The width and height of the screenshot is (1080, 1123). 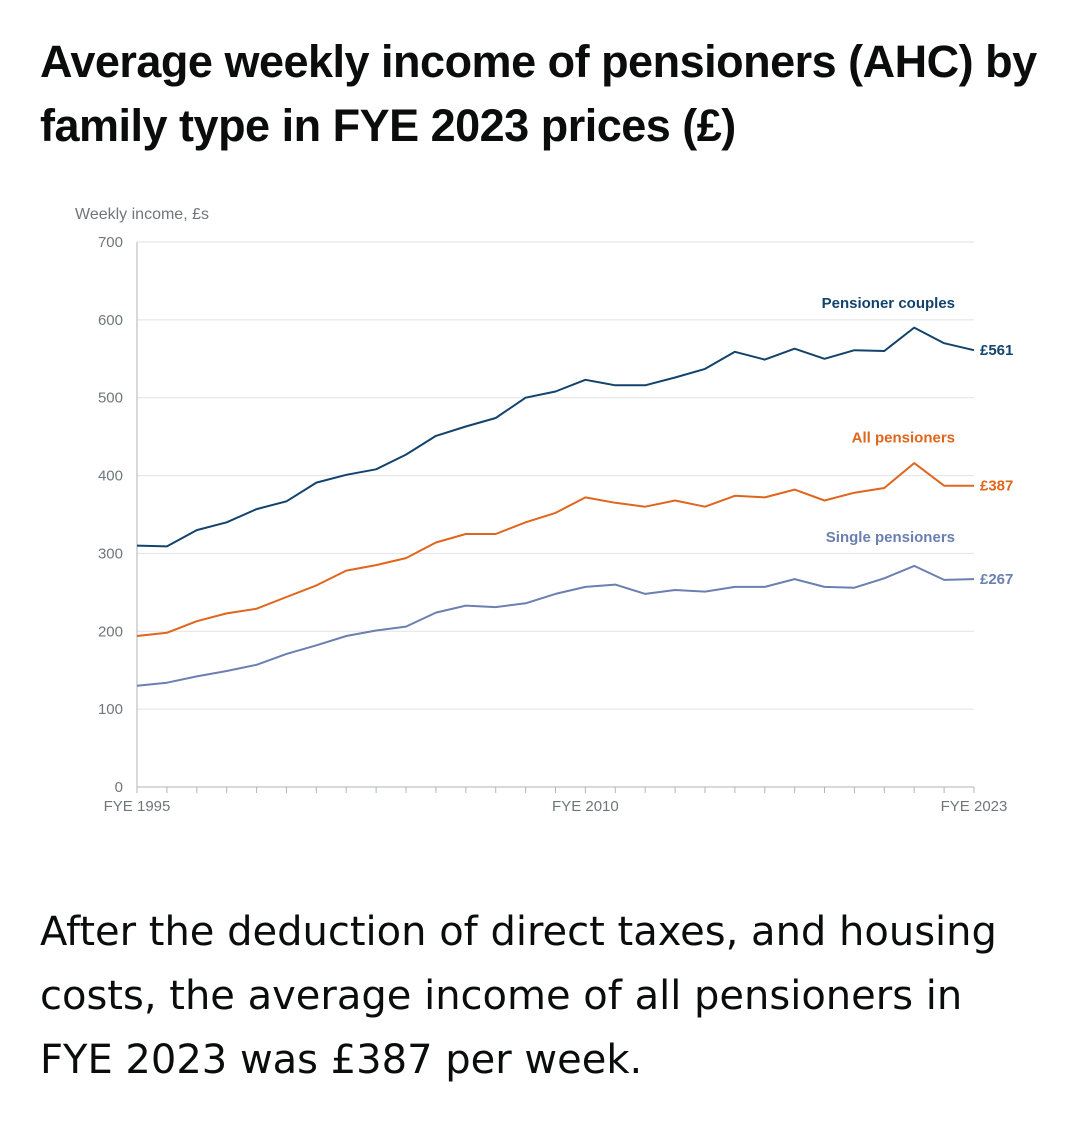 What do you see at coordinates (110, 398) in the screenshot?
I see `y-tick-label: 500` at bounding box center [110, 398].